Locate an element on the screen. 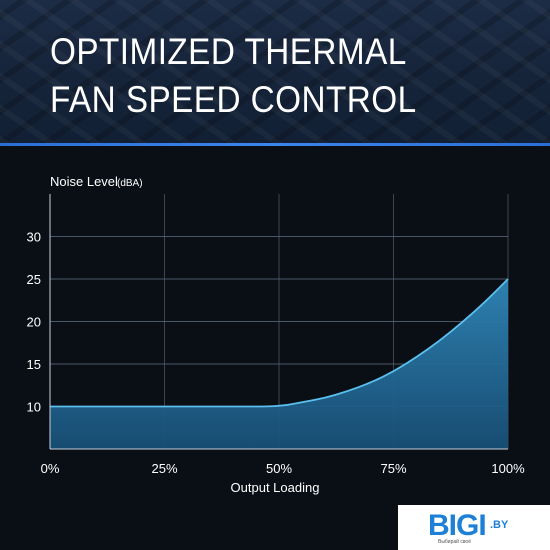 This screenshot has height=550, width=550. y-tick-label: 30 is located at coordinates (34, 237).